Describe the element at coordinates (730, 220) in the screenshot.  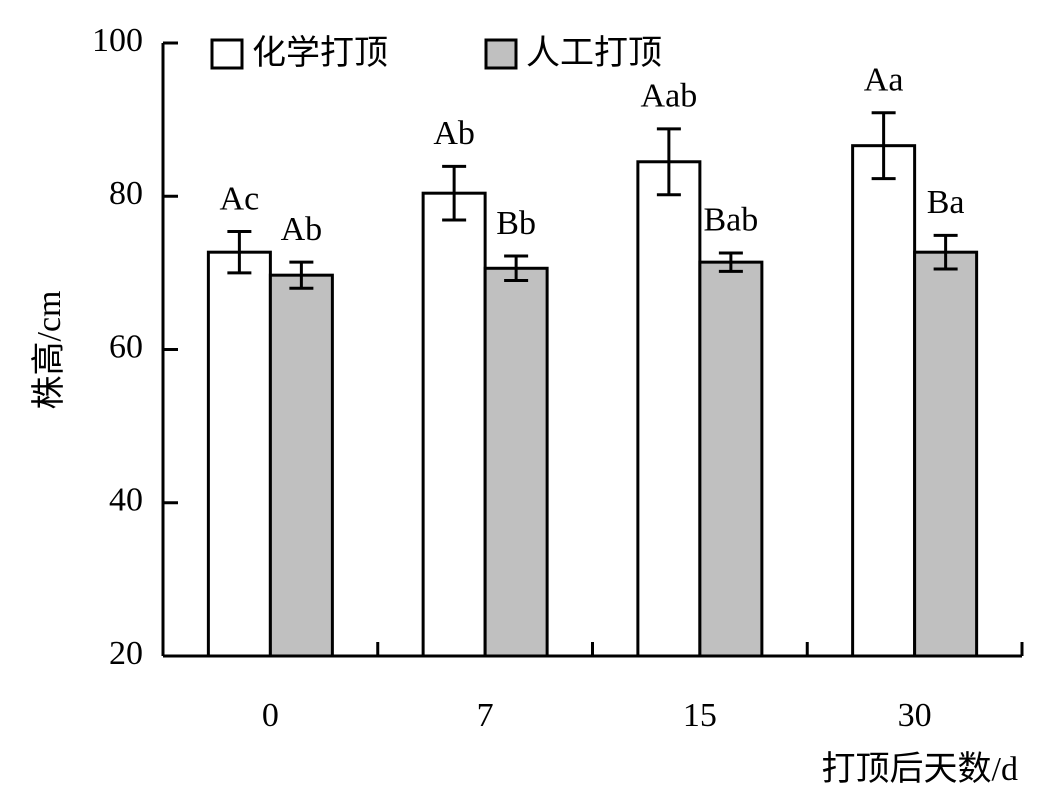
I see `significance-label: Bab` at that location.